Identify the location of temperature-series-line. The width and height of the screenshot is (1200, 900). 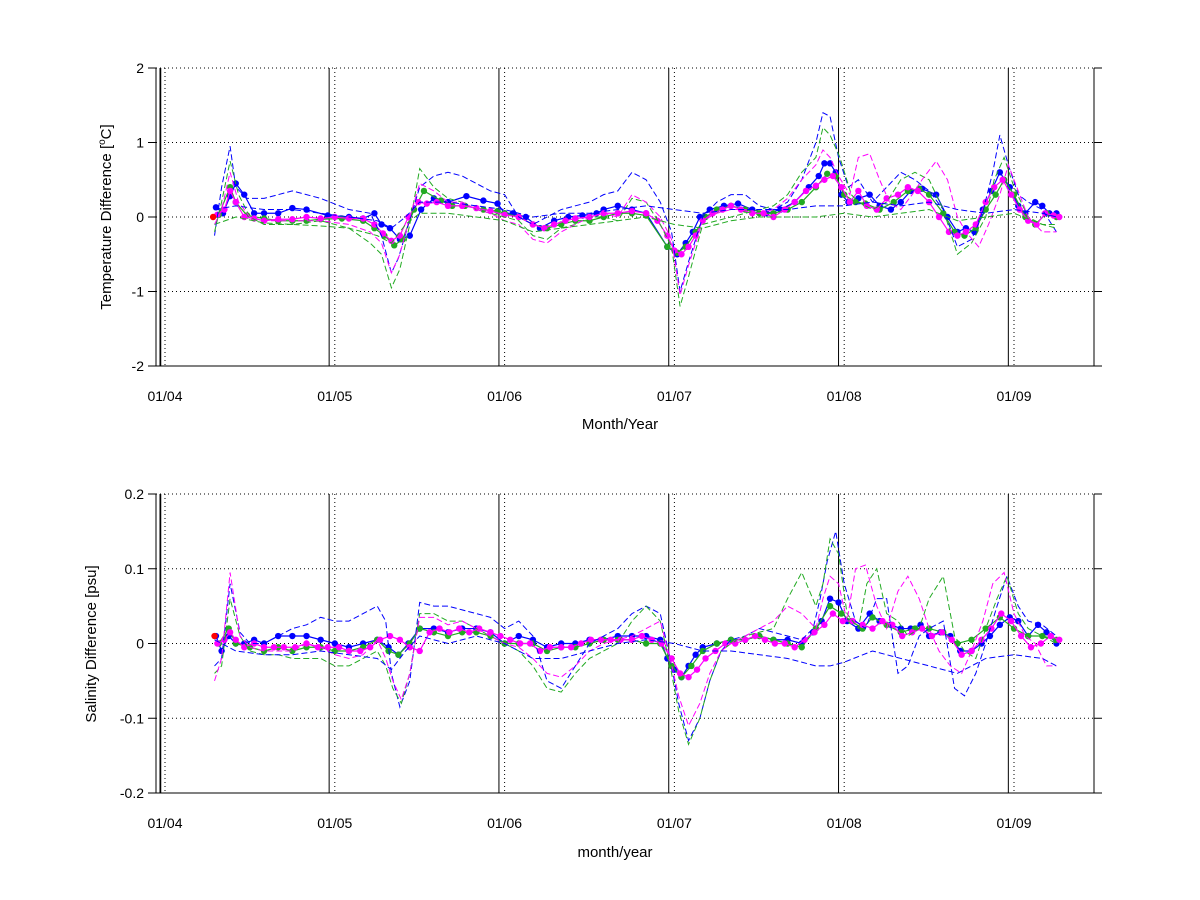
(636, 209).